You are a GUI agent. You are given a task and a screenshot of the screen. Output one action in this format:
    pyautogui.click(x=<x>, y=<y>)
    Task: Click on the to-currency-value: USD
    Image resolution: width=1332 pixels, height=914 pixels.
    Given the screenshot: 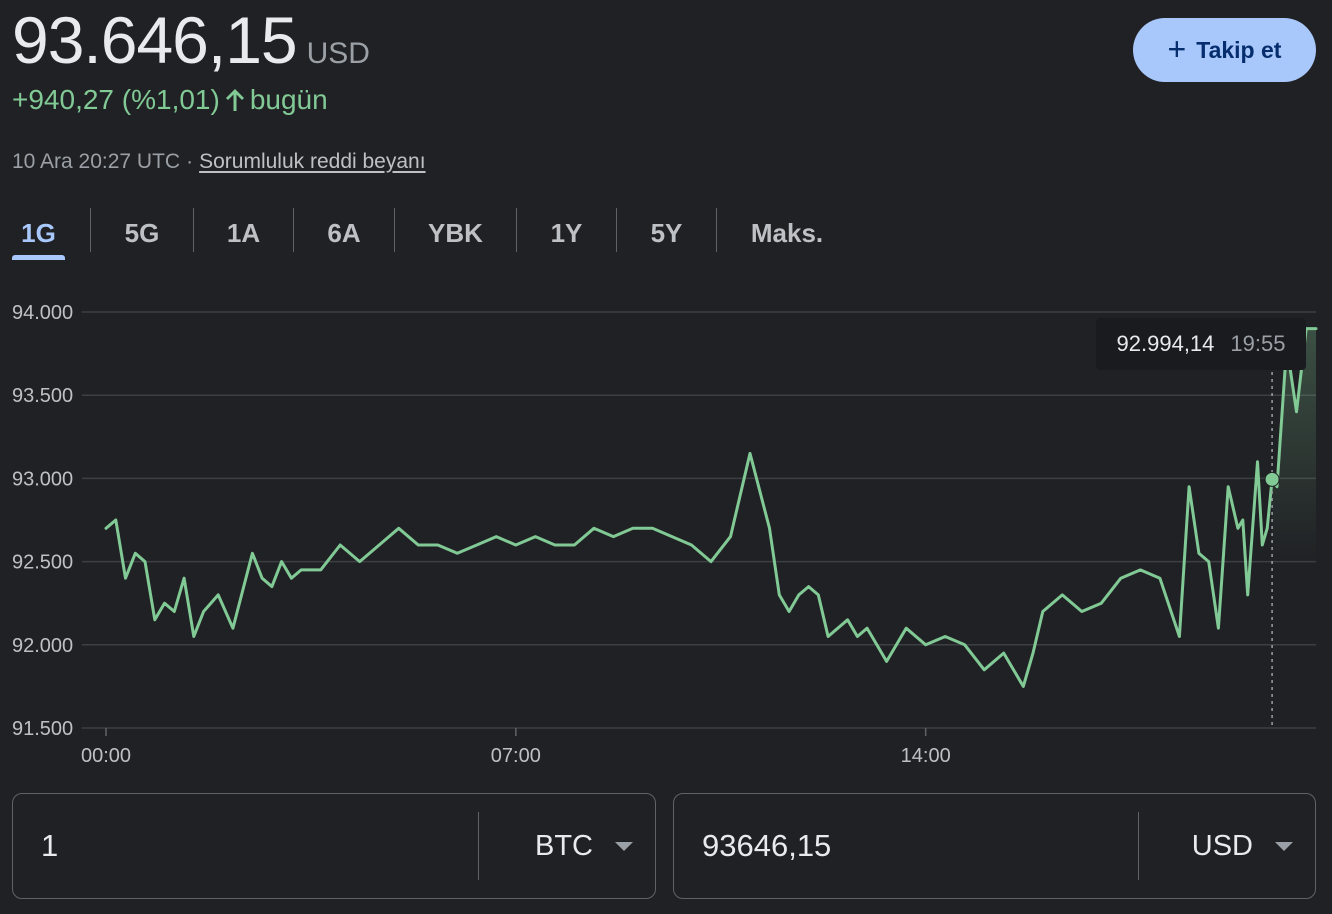 What is the action you would take?
    pyautogui.click(x=1222, y=845)
    